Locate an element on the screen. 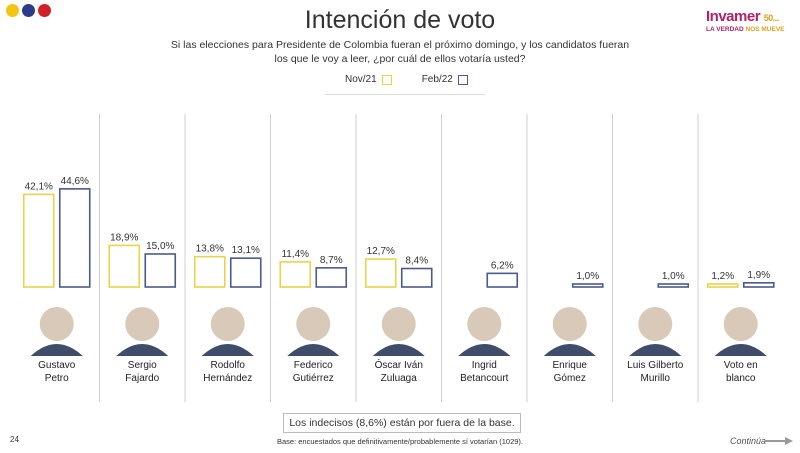 The image size is (800, 453). data-label: 6,2% is located at coordinates (502, 265).